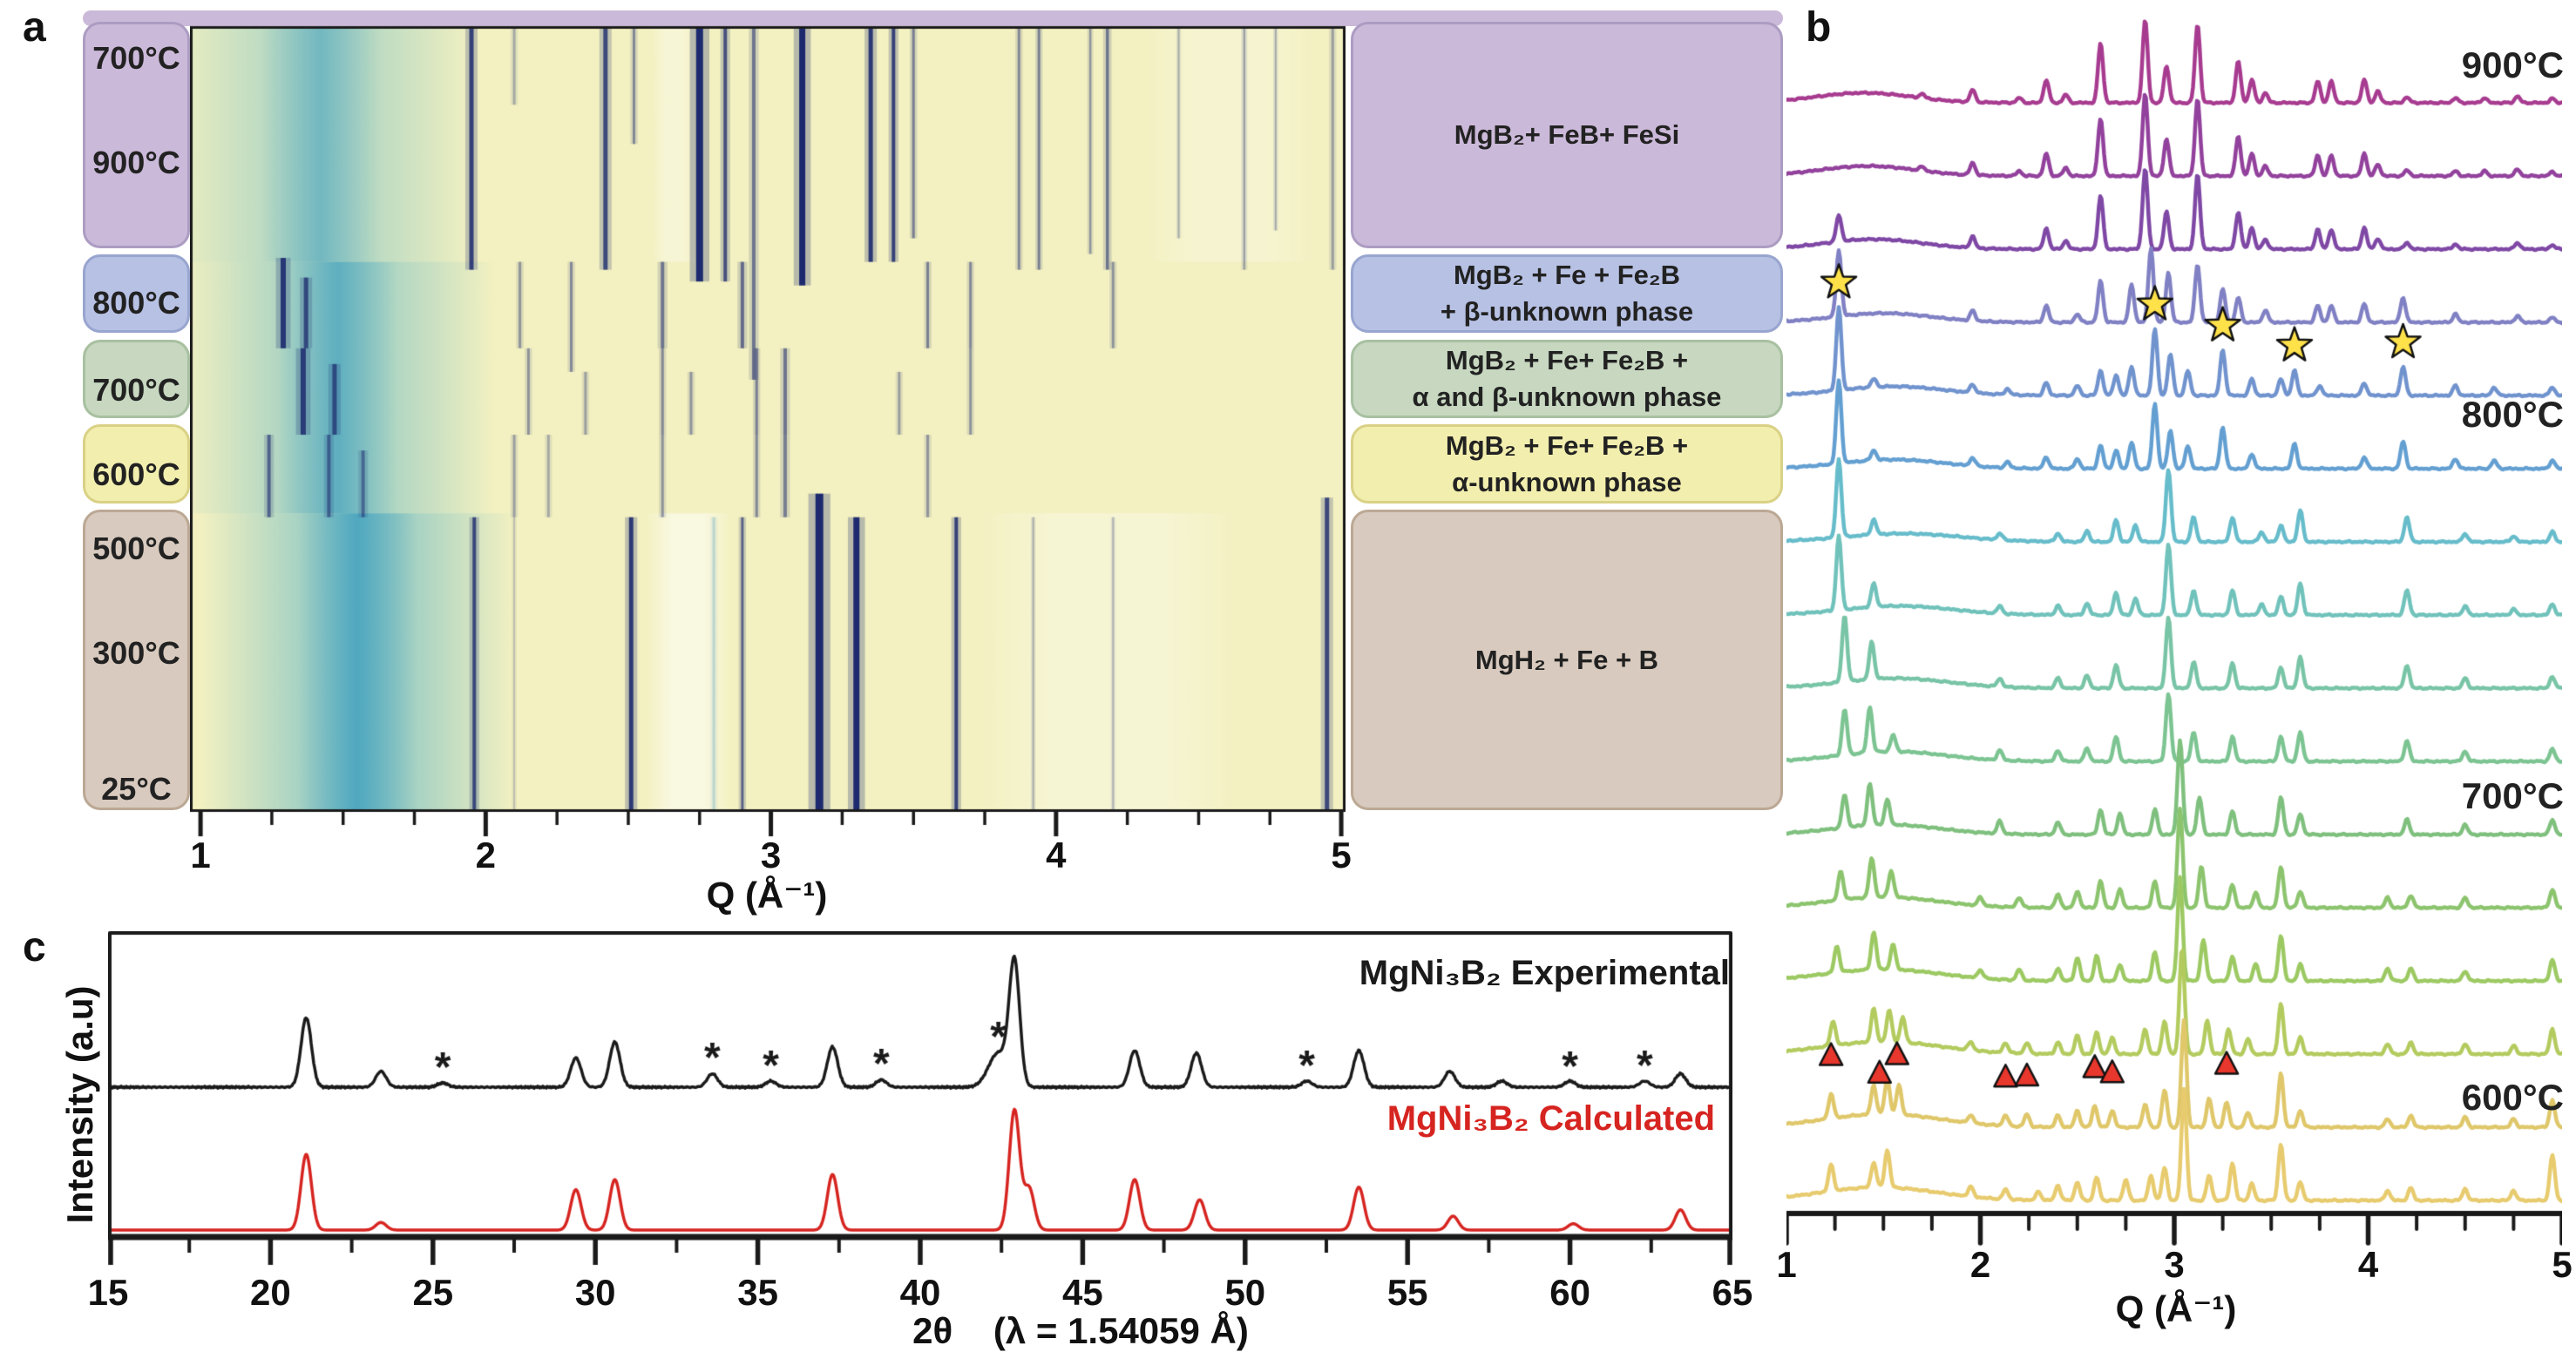  What do you see at coordinates (2512, 796) in the screenshot?
I see `curve-temperature-label: 700°C` at bounding box center [2512, 796].